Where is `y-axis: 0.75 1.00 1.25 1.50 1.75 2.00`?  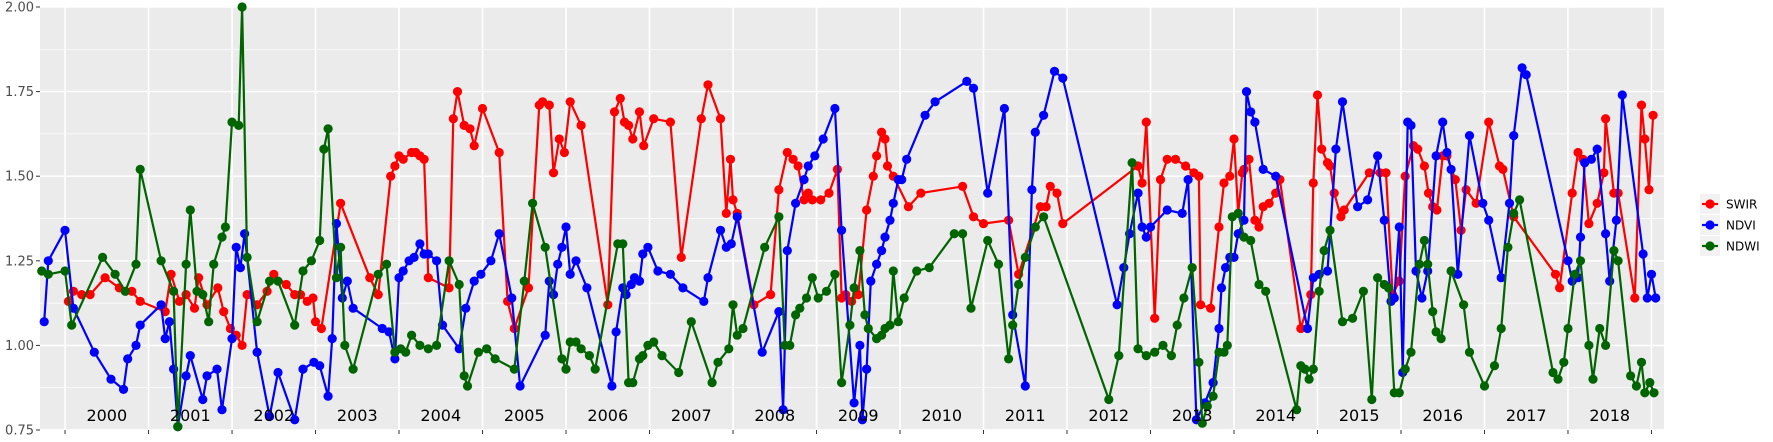 y-axis: 0.75 1.00 1.25 1.50 1.75 2.00 is located at coordinates (22, 220).